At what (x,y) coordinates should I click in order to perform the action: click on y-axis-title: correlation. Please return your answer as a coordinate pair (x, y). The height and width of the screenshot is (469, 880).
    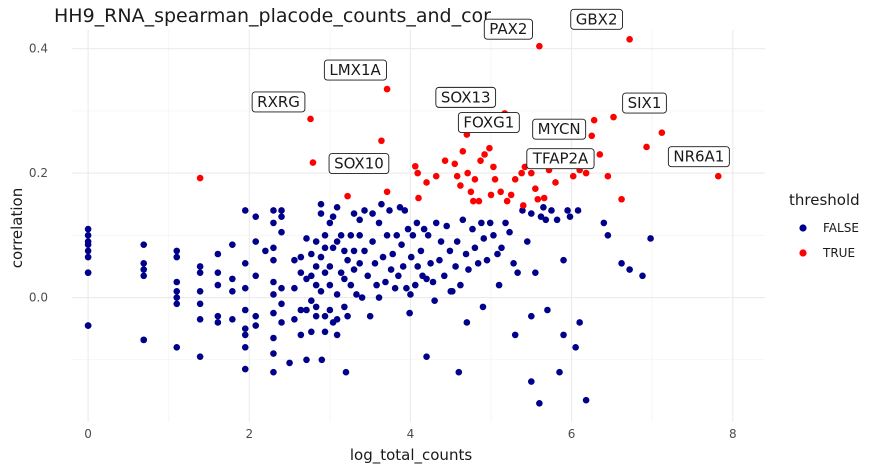
    Looking at the image, I should click on (17, 228).